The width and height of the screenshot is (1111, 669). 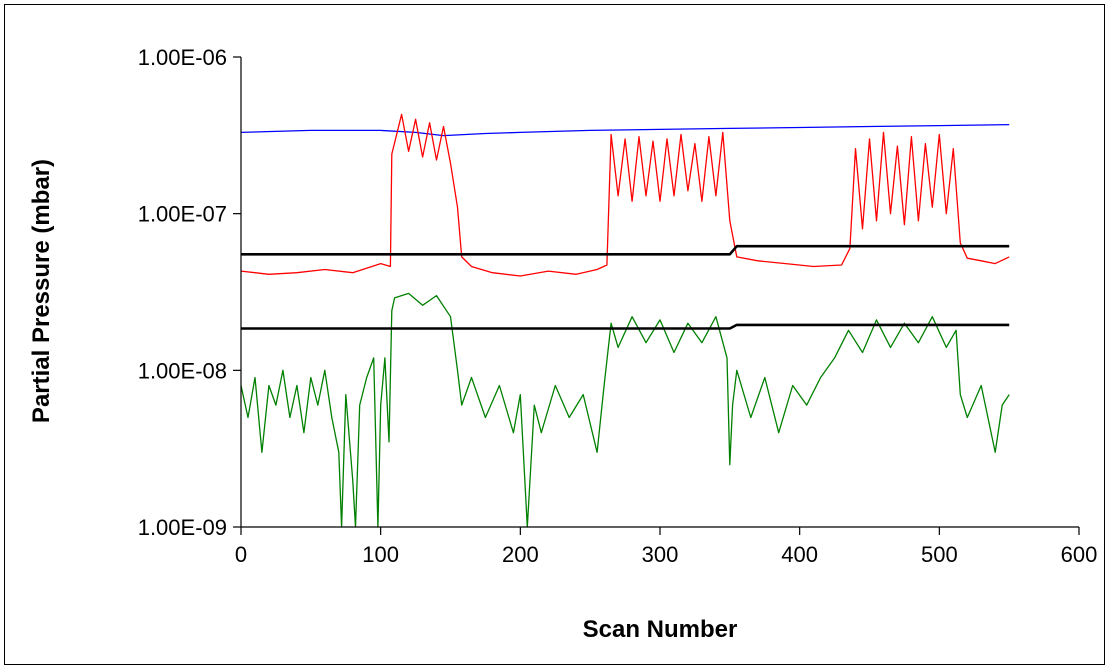 I want to click on x-axis-title: Scan Number, so click(x=660, y=629).